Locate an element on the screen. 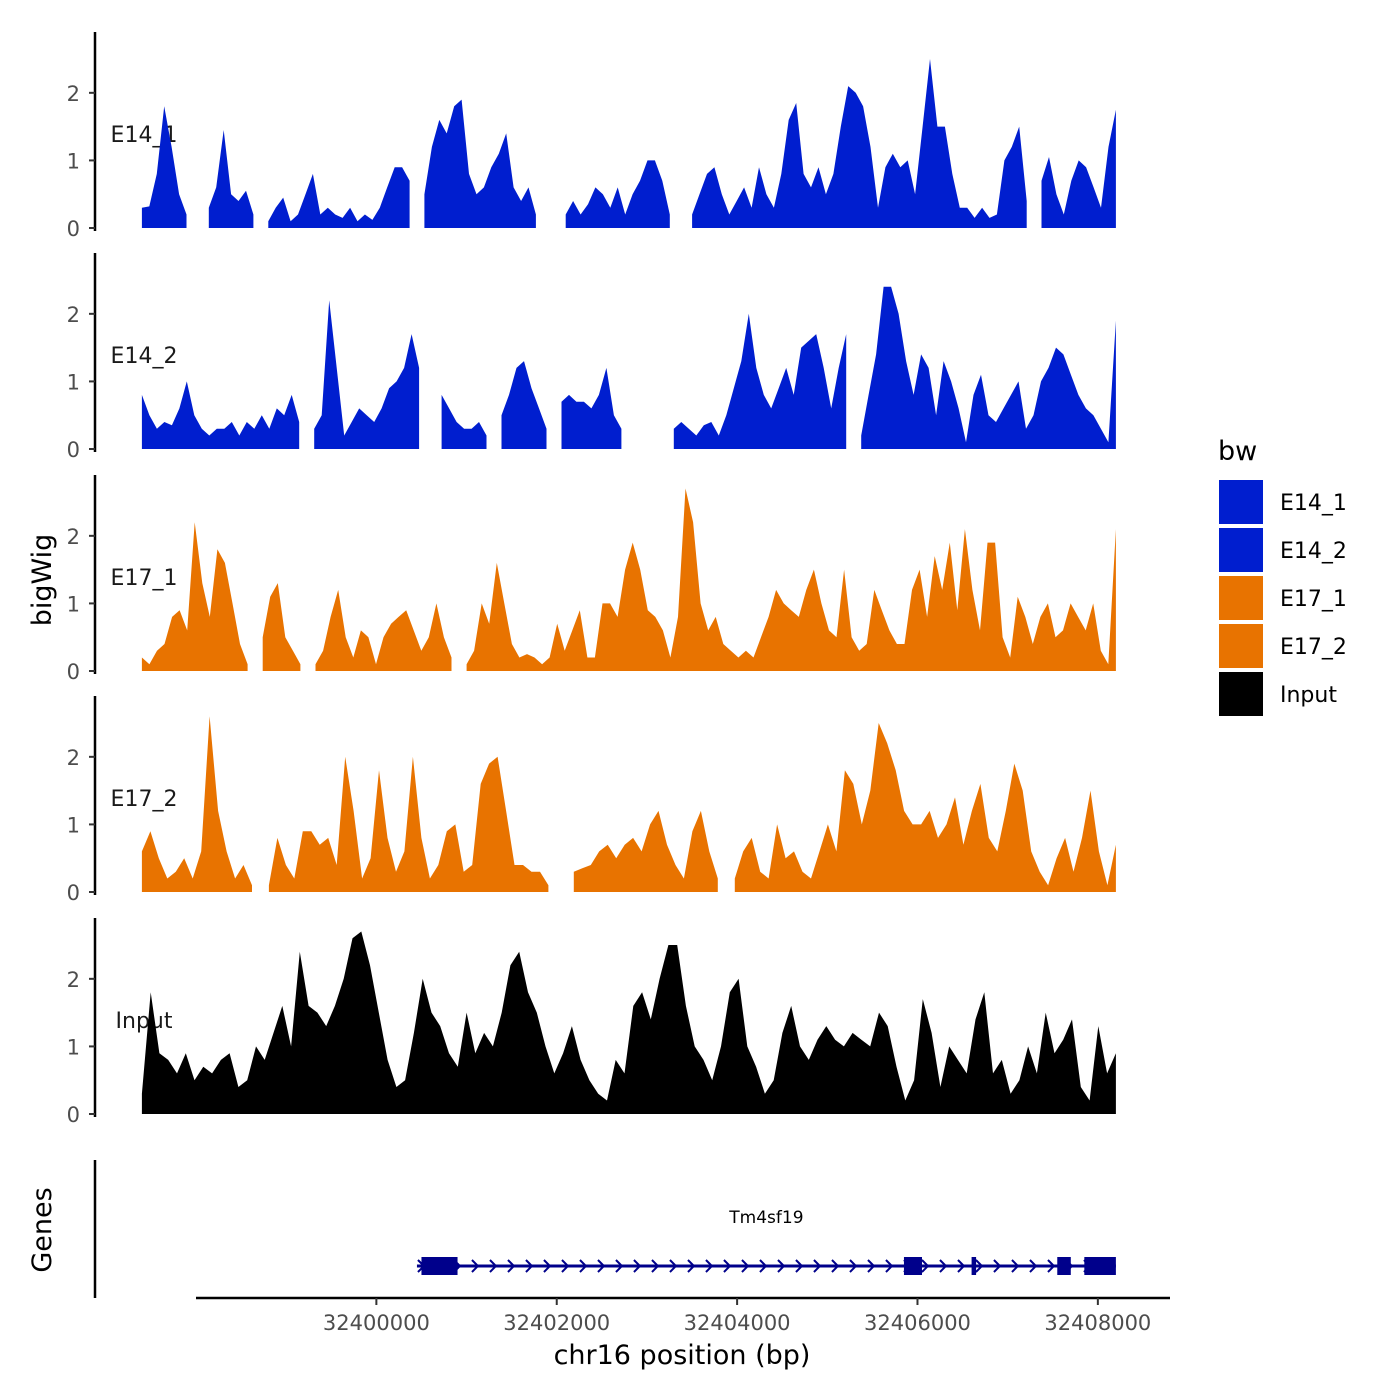 This screenshot has height=1400, width=1400. x-tick-label: 32400000 is located at coordinates (376, 1323).